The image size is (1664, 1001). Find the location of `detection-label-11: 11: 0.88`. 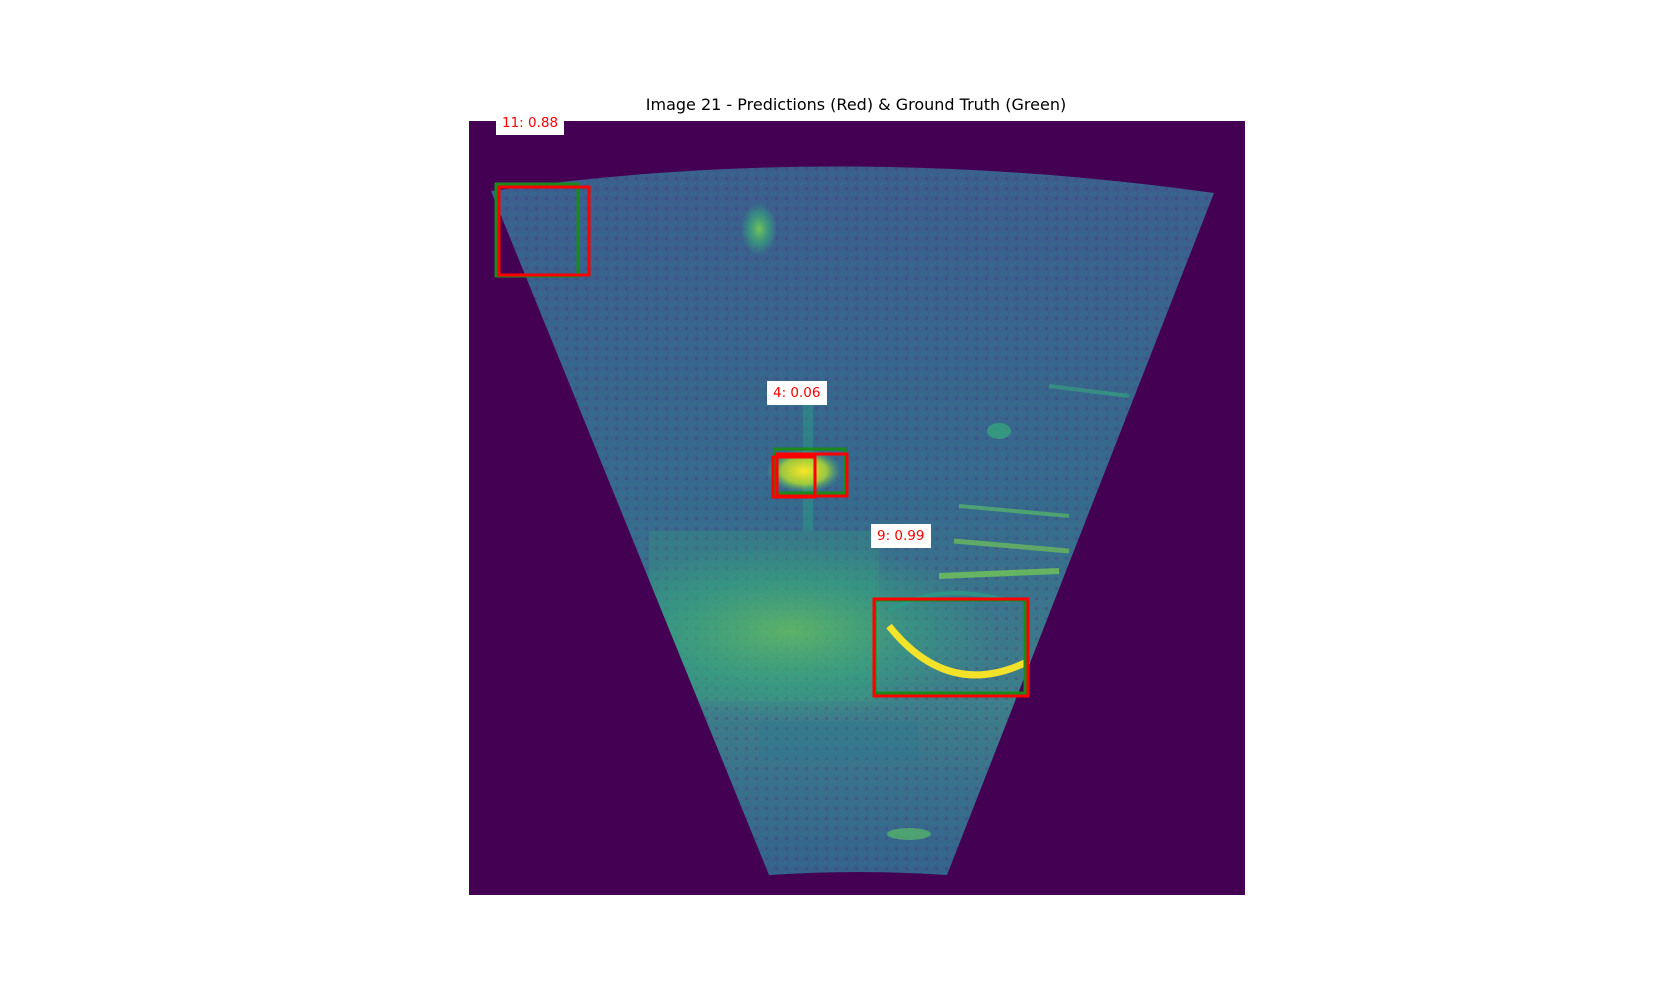

detection-label-11: 11: 0.88 is located at coordinates (530, 123).